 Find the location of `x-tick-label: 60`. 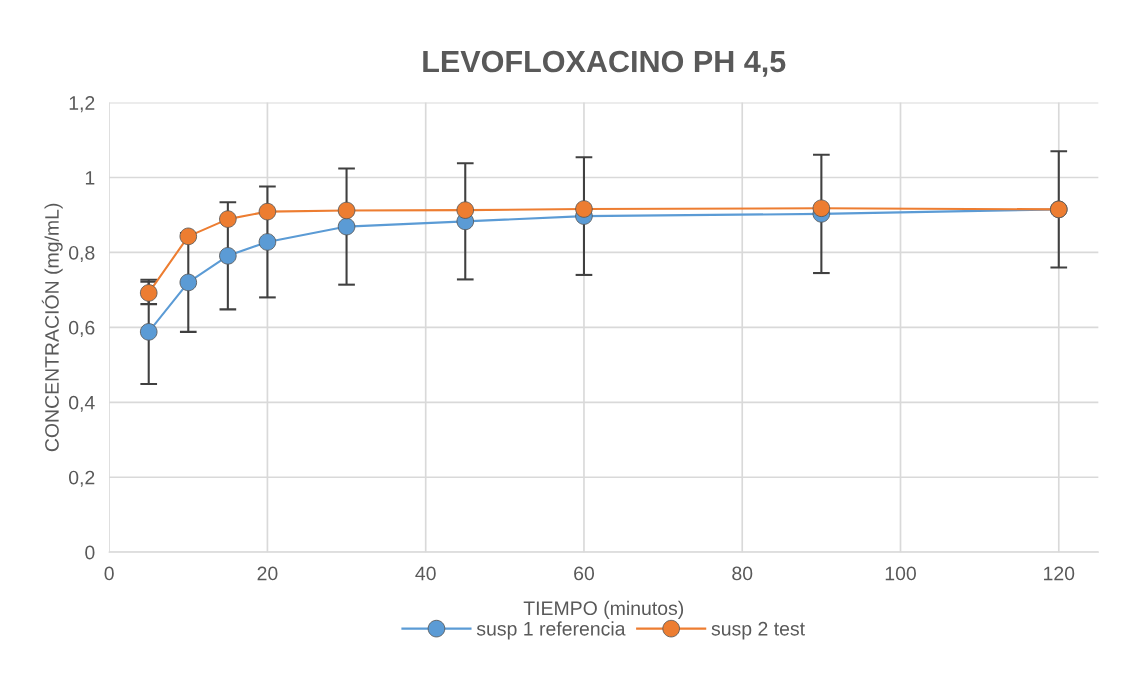

x-tick-label: 60 is located at coordinates (584, 573).